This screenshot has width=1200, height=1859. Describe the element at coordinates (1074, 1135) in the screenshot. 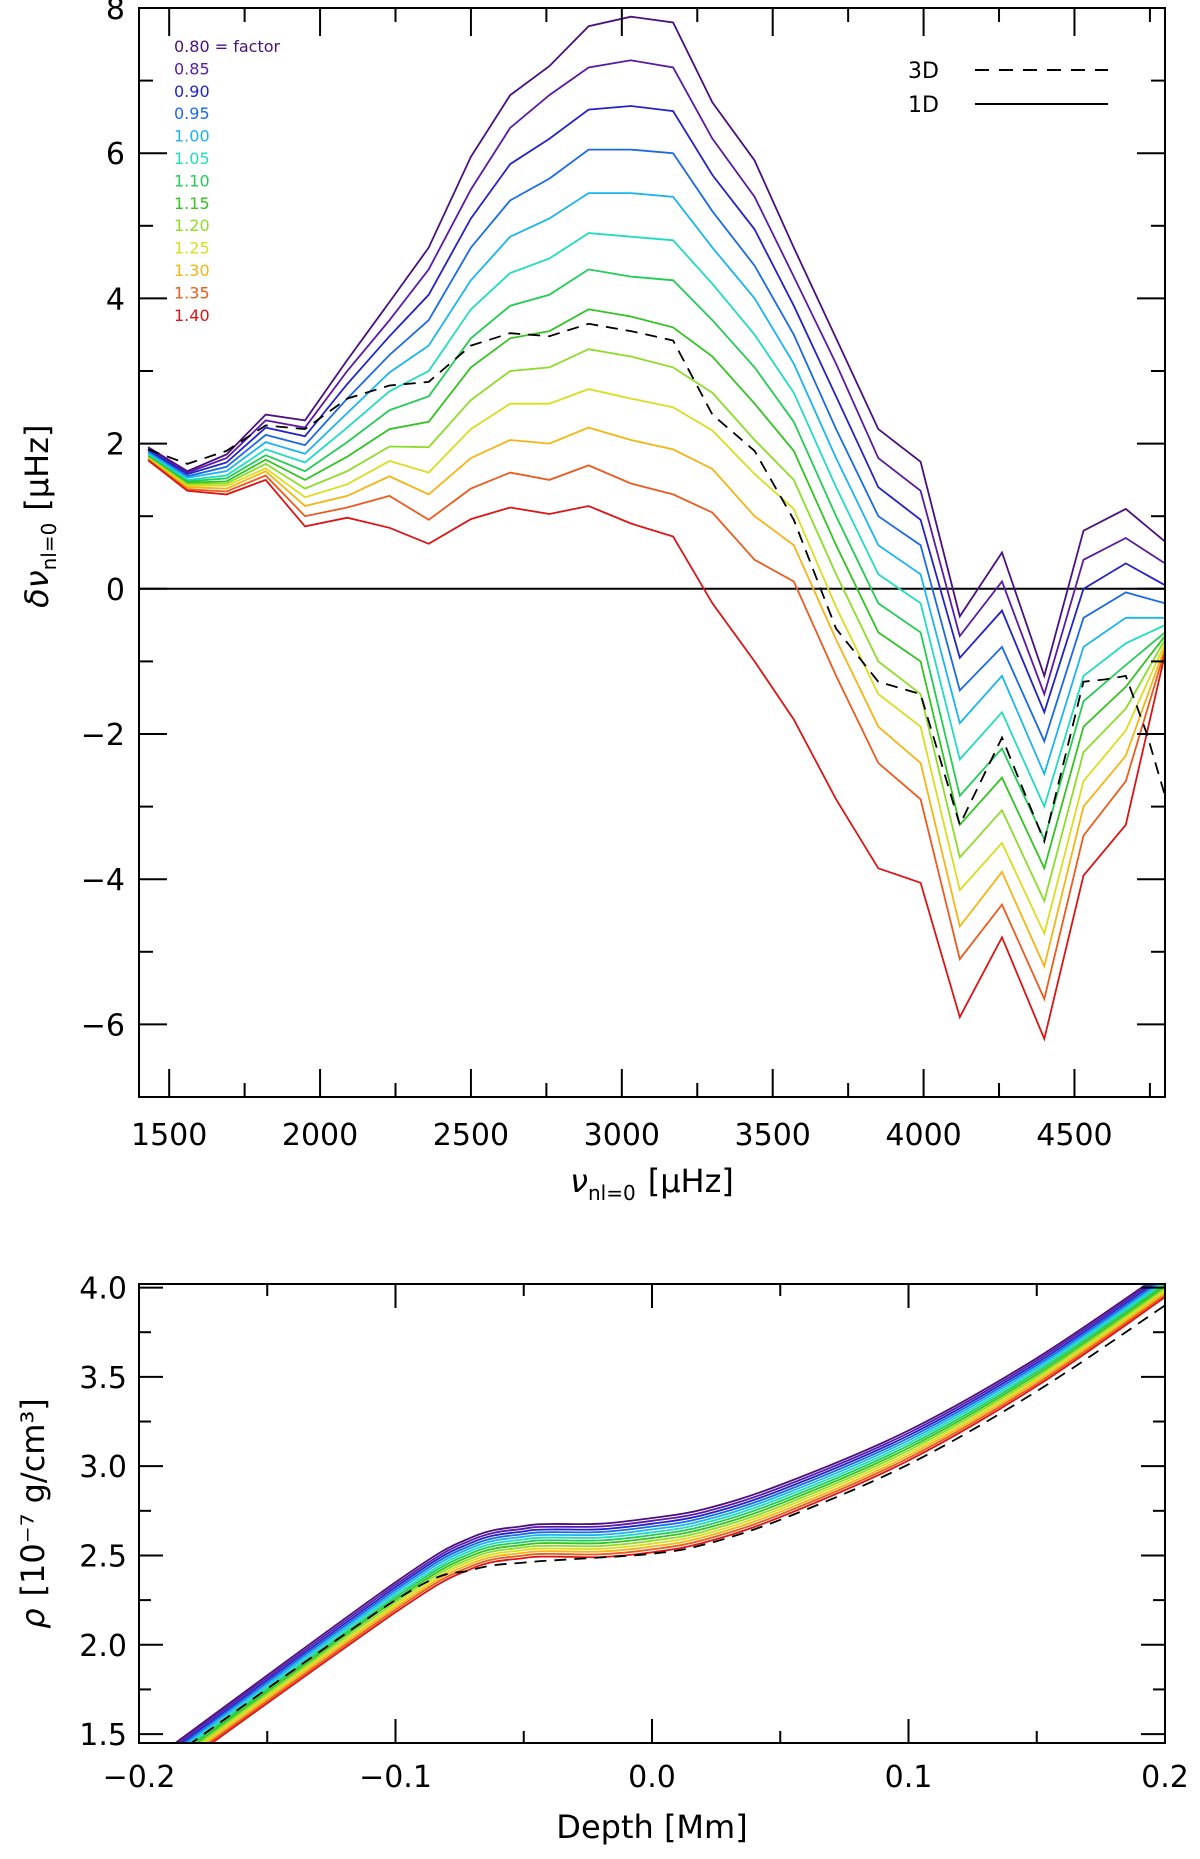

I see `x-tick-label: 4500` at that location.